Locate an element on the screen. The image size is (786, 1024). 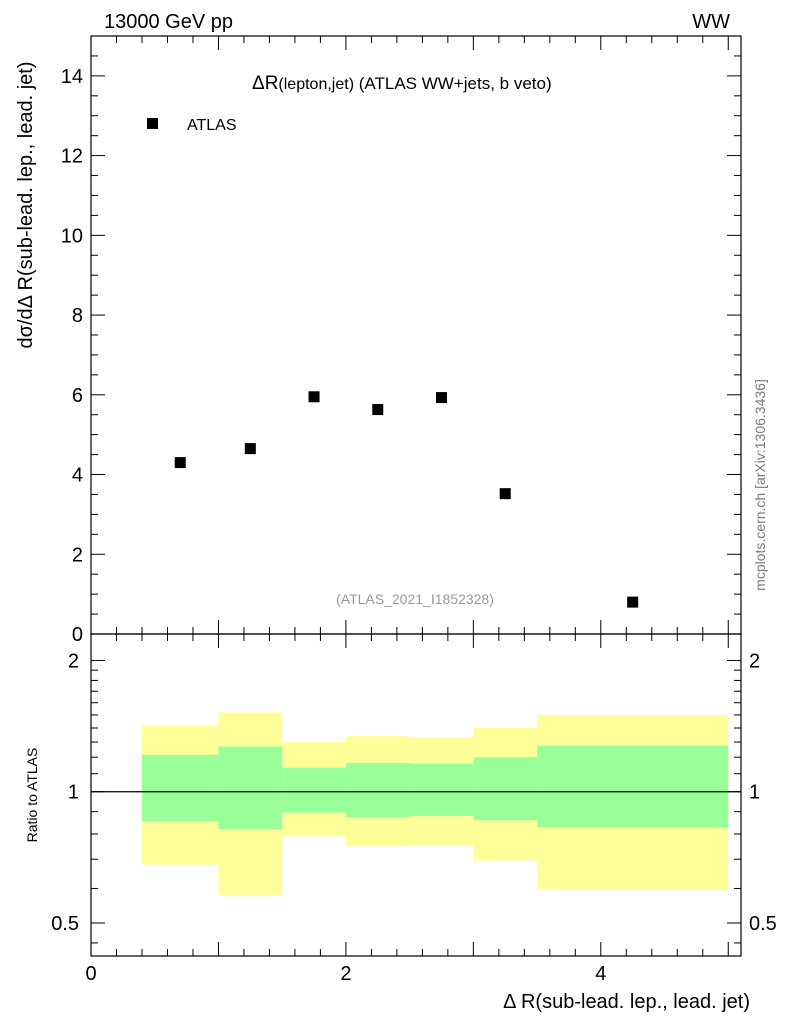
ratio-y-tick-label-right: 2 is located at coordinates (754, 661).